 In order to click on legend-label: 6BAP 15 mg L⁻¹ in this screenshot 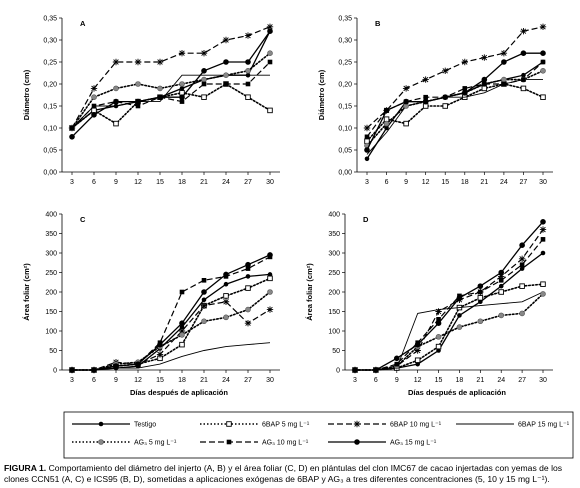, I will do `click(544, 425)`.